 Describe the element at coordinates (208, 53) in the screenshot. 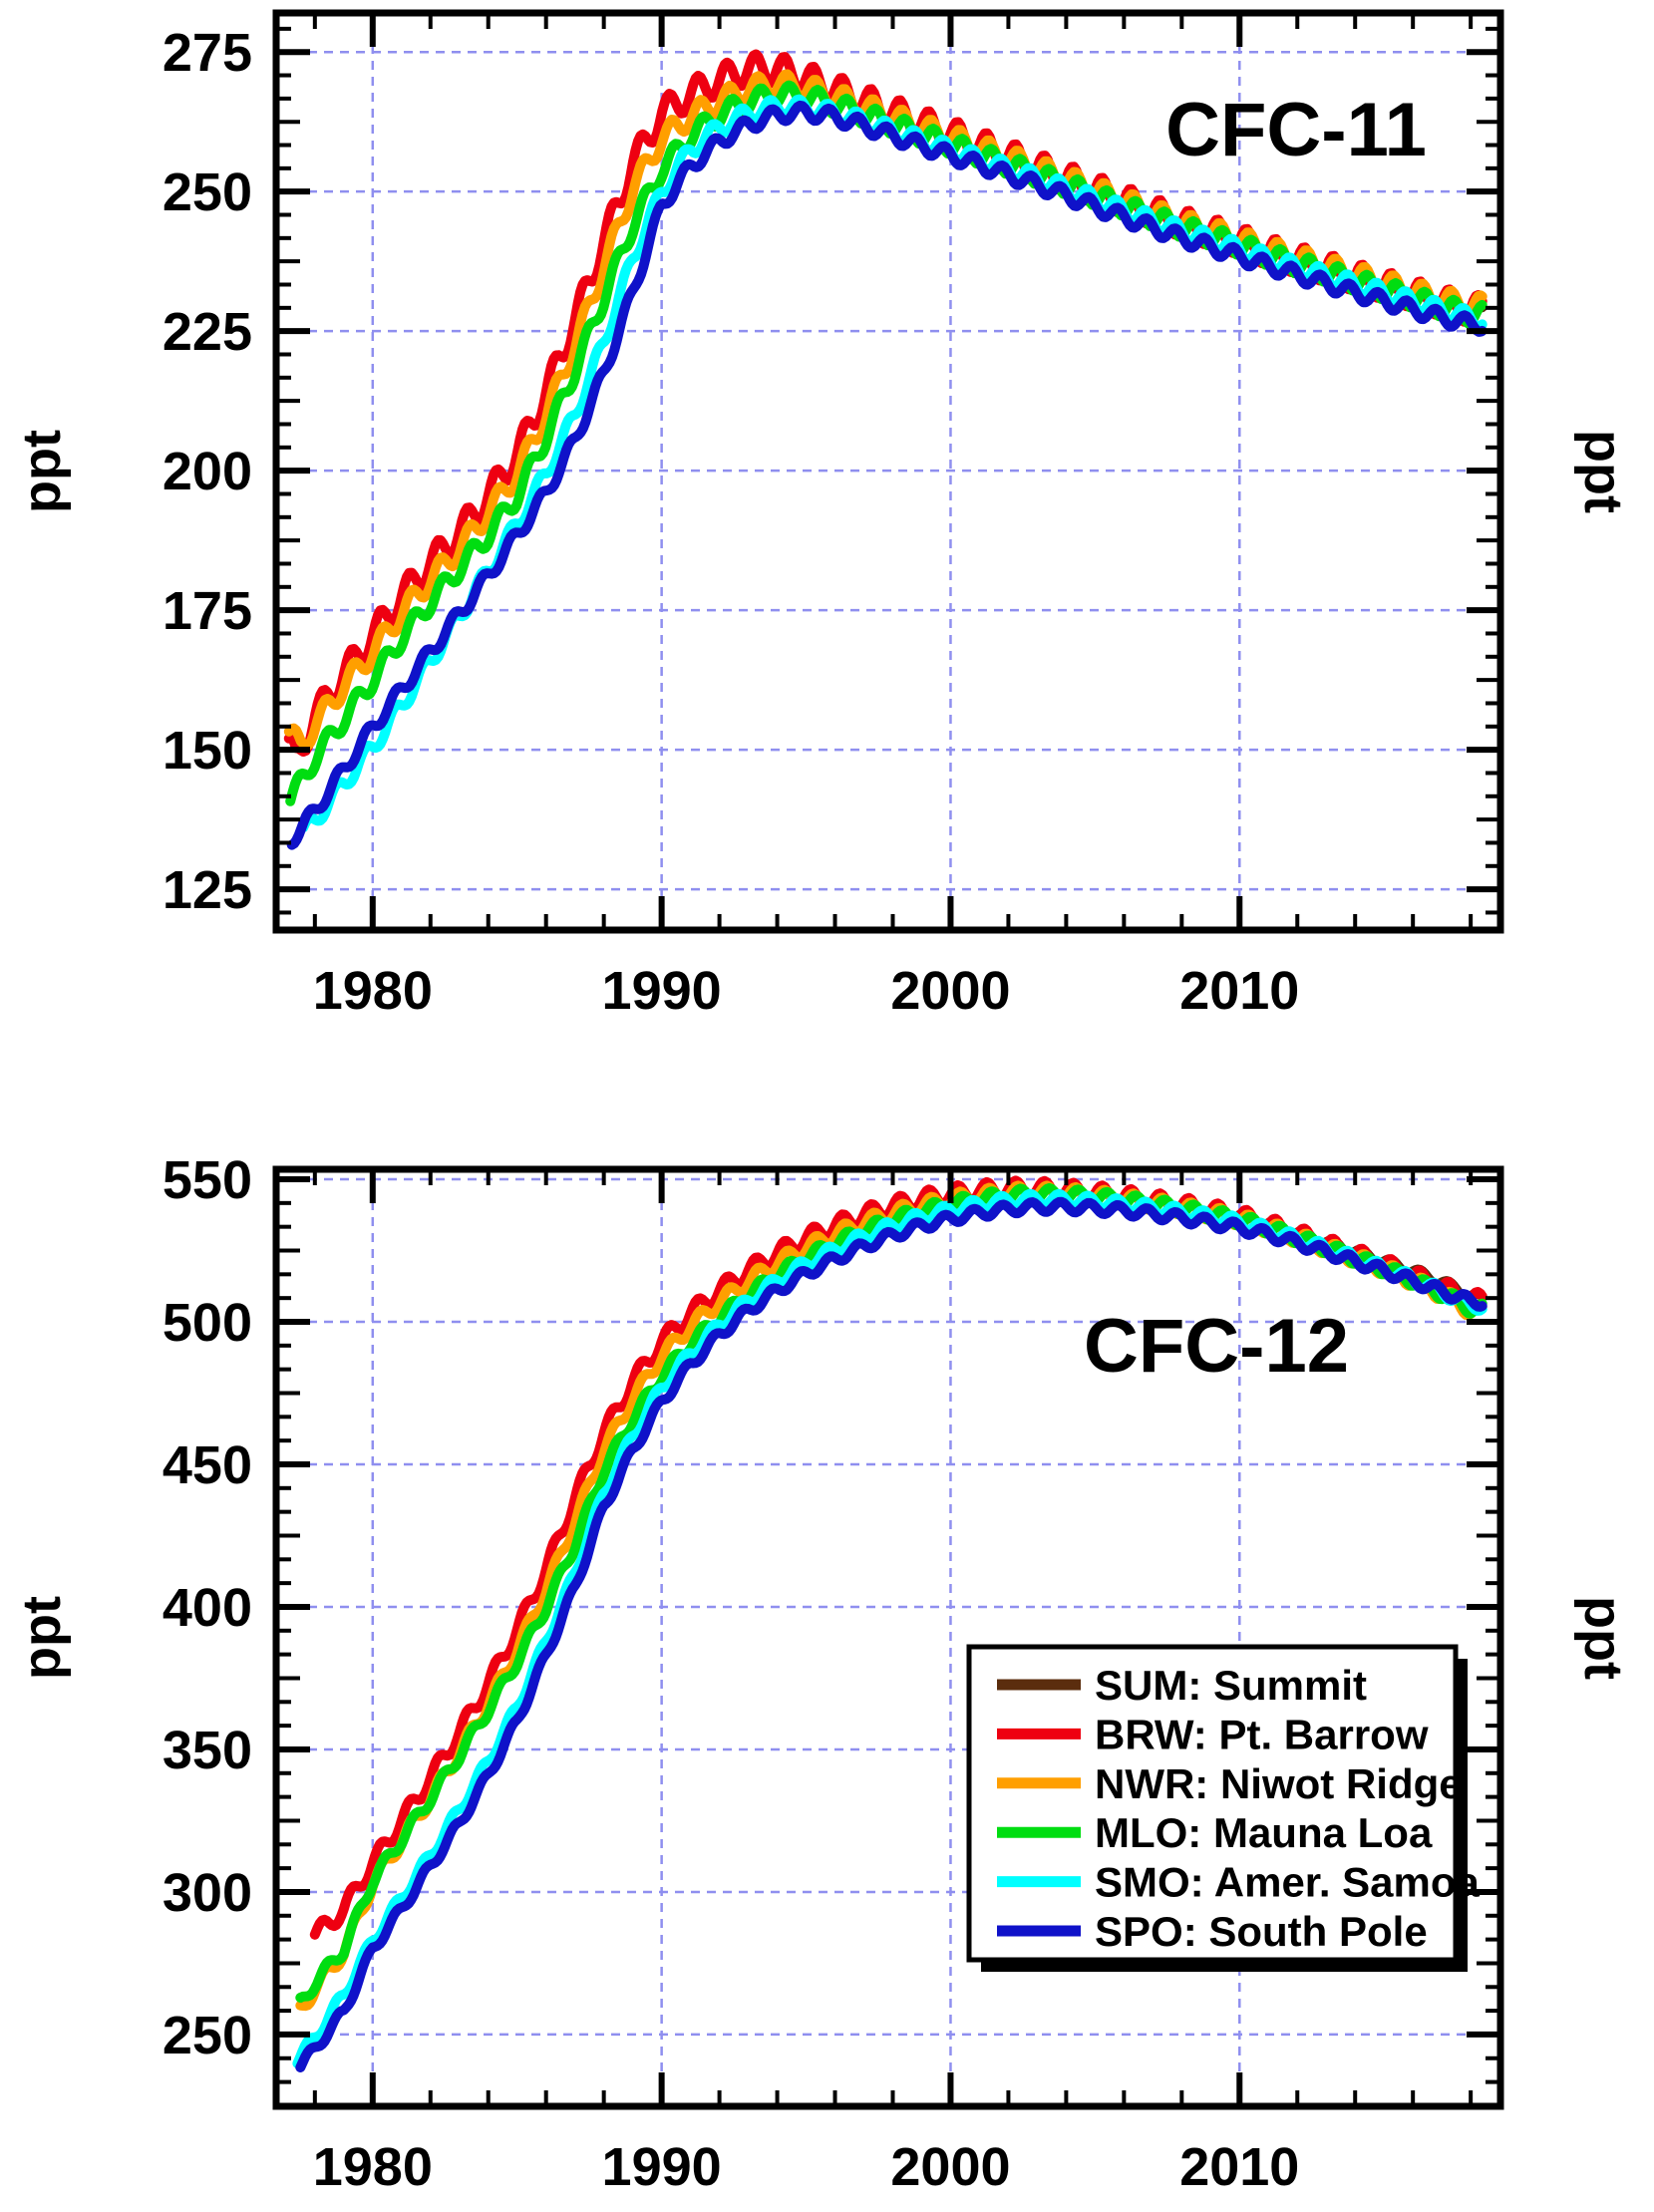

I see `y-tick-label: 275` at that location.